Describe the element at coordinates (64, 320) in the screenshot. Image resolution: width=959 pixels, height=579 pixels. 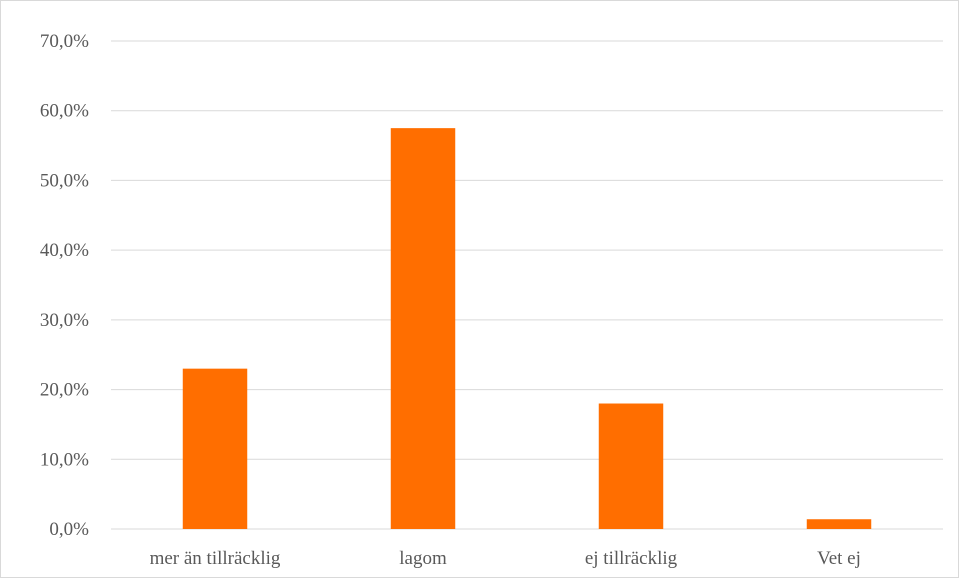
I see `y-tick-label: 30,0%` at that location.